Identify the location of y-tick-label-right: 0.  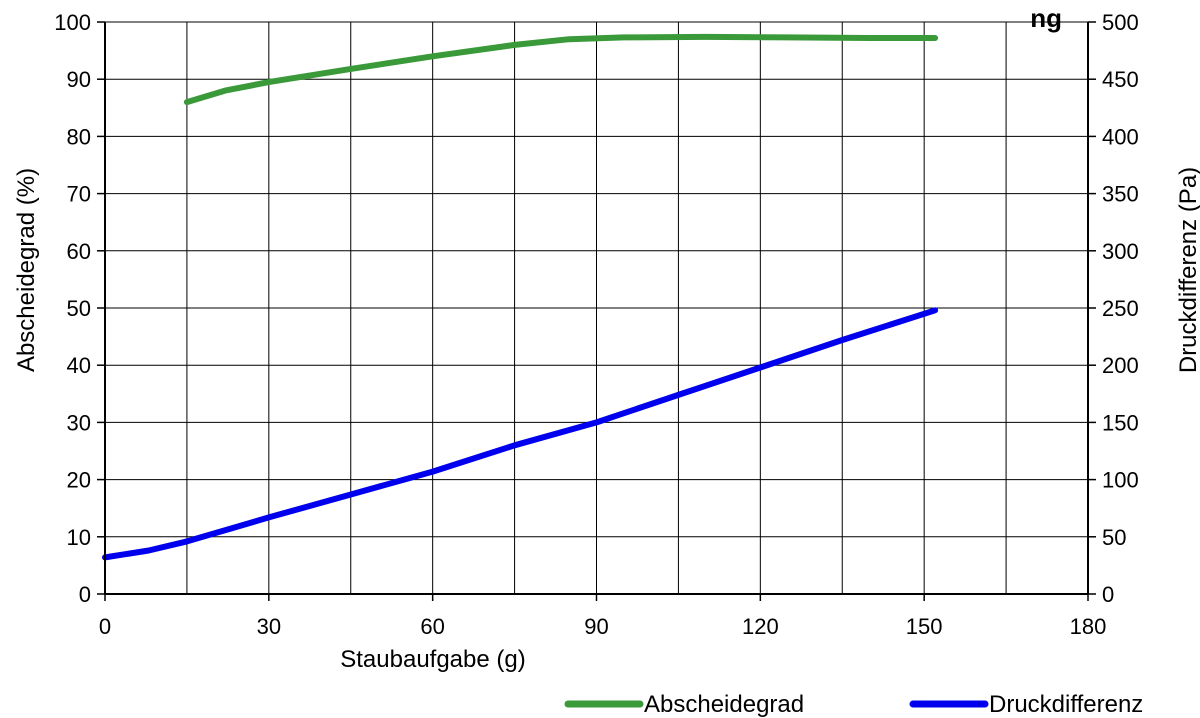
(1108, 594).